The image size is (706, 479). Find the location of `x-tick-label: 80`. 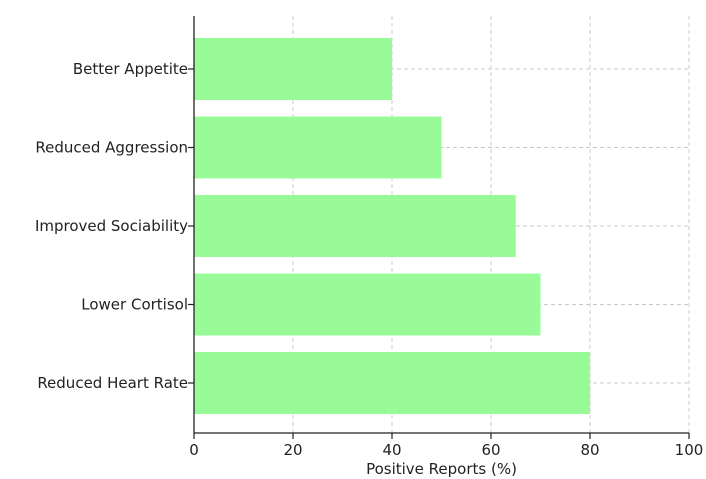

x-tick-label: 80 is located at coordinates (589, 450).